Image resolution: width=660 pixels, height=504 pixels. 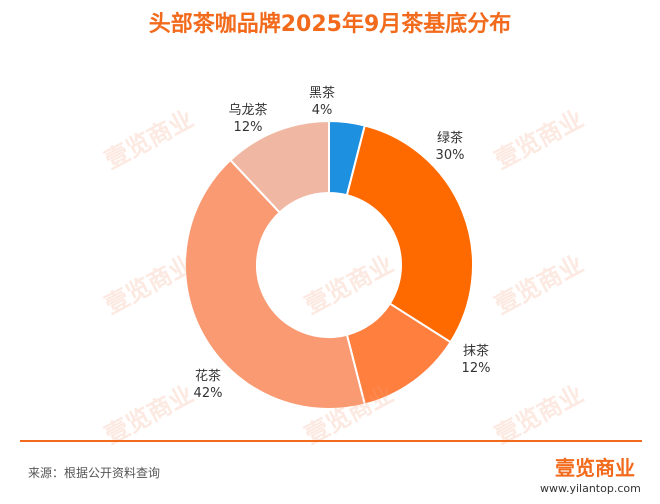 I want to click on slice-value-label: 4%, so click(x=322, y=110).